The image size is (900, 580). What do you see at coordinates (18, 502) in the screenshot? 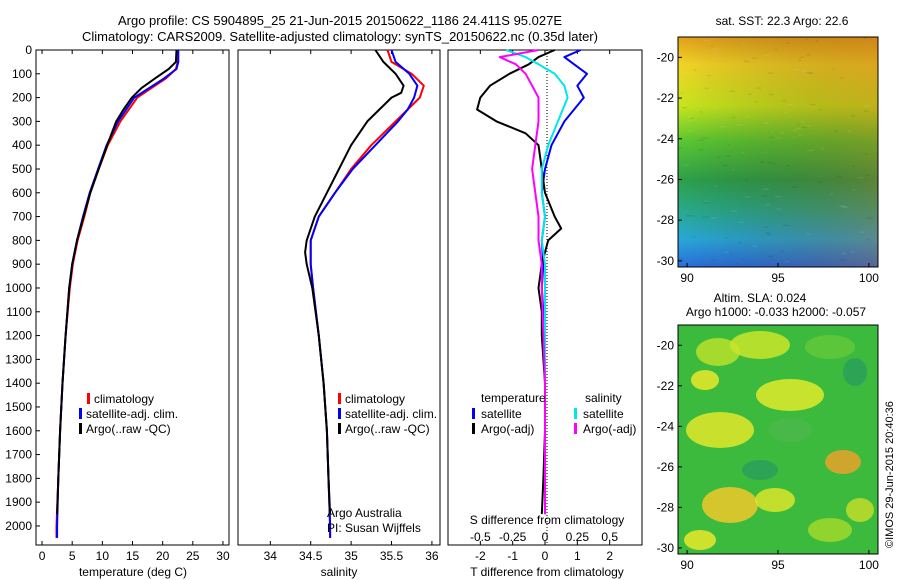
I see `y-tick-label: 1900` at bounding box center [18, 502].